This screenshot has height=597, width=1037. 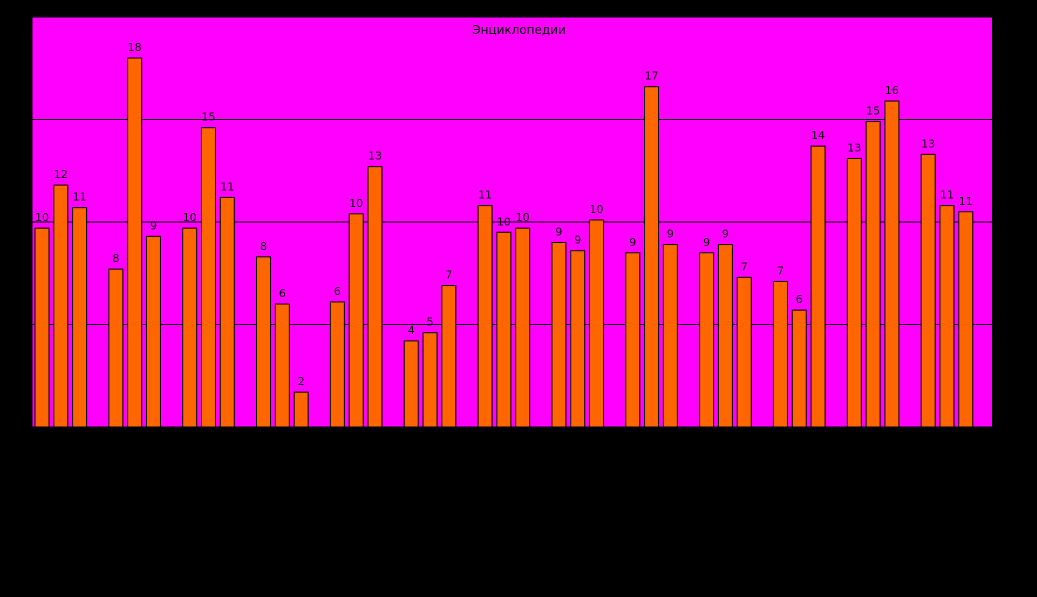 I want to click on bar-value-label: 5, so click(x=430, y=322).